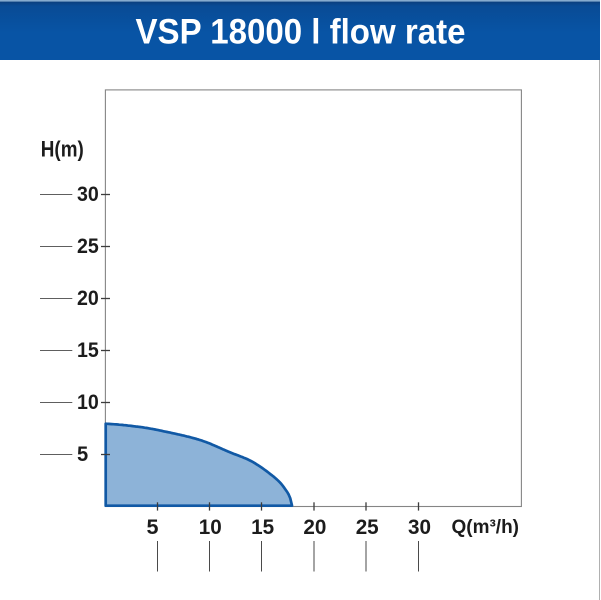  I want to click on svg-text: VSP 18000 l flow rate, so click(301, 32).